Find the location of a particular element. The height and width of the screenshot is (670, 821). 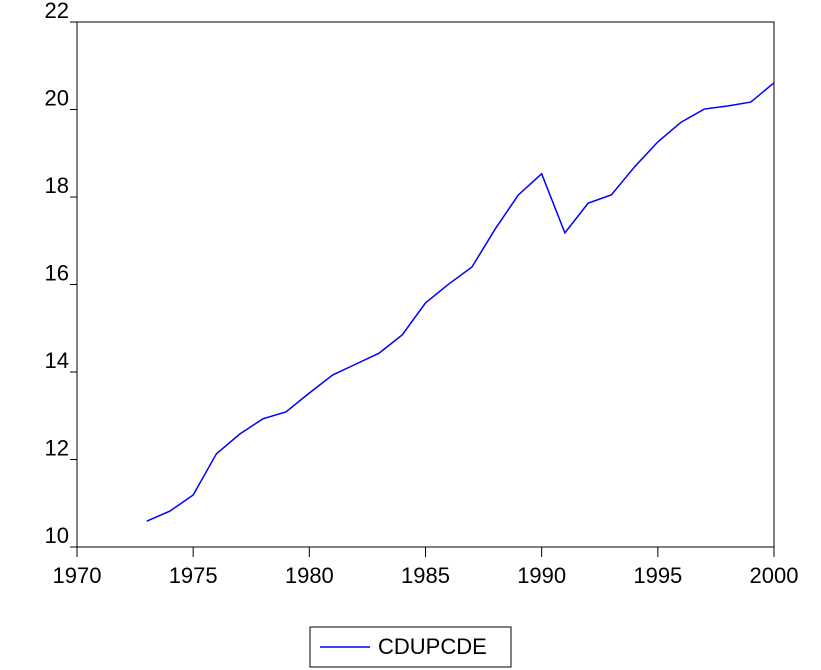

legend-label: CDUPCDE is located at coordinates (432, 646).